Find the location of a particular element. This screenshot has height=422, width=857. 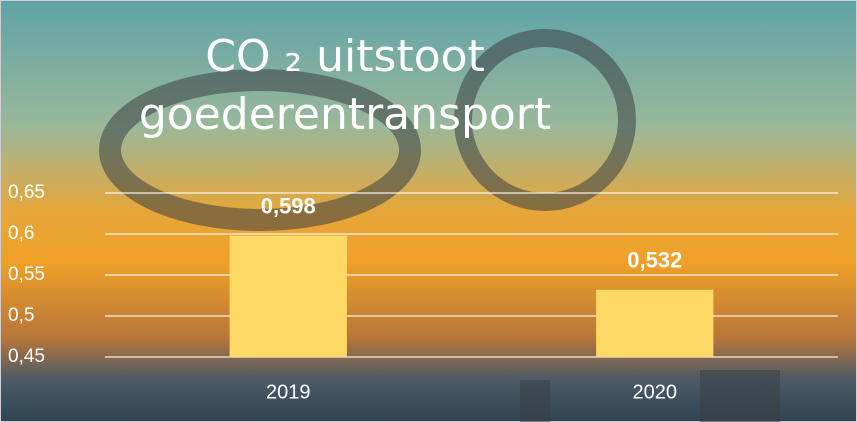

y-tick-label: 0,5 is located at coordinates (21, 315).